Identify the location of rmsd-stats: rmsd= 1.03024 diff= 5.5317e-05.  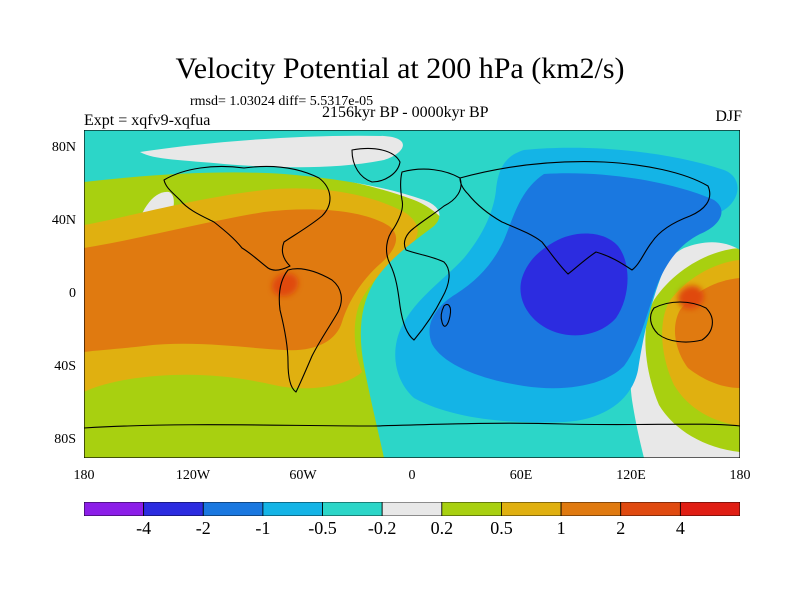
(282, 101).